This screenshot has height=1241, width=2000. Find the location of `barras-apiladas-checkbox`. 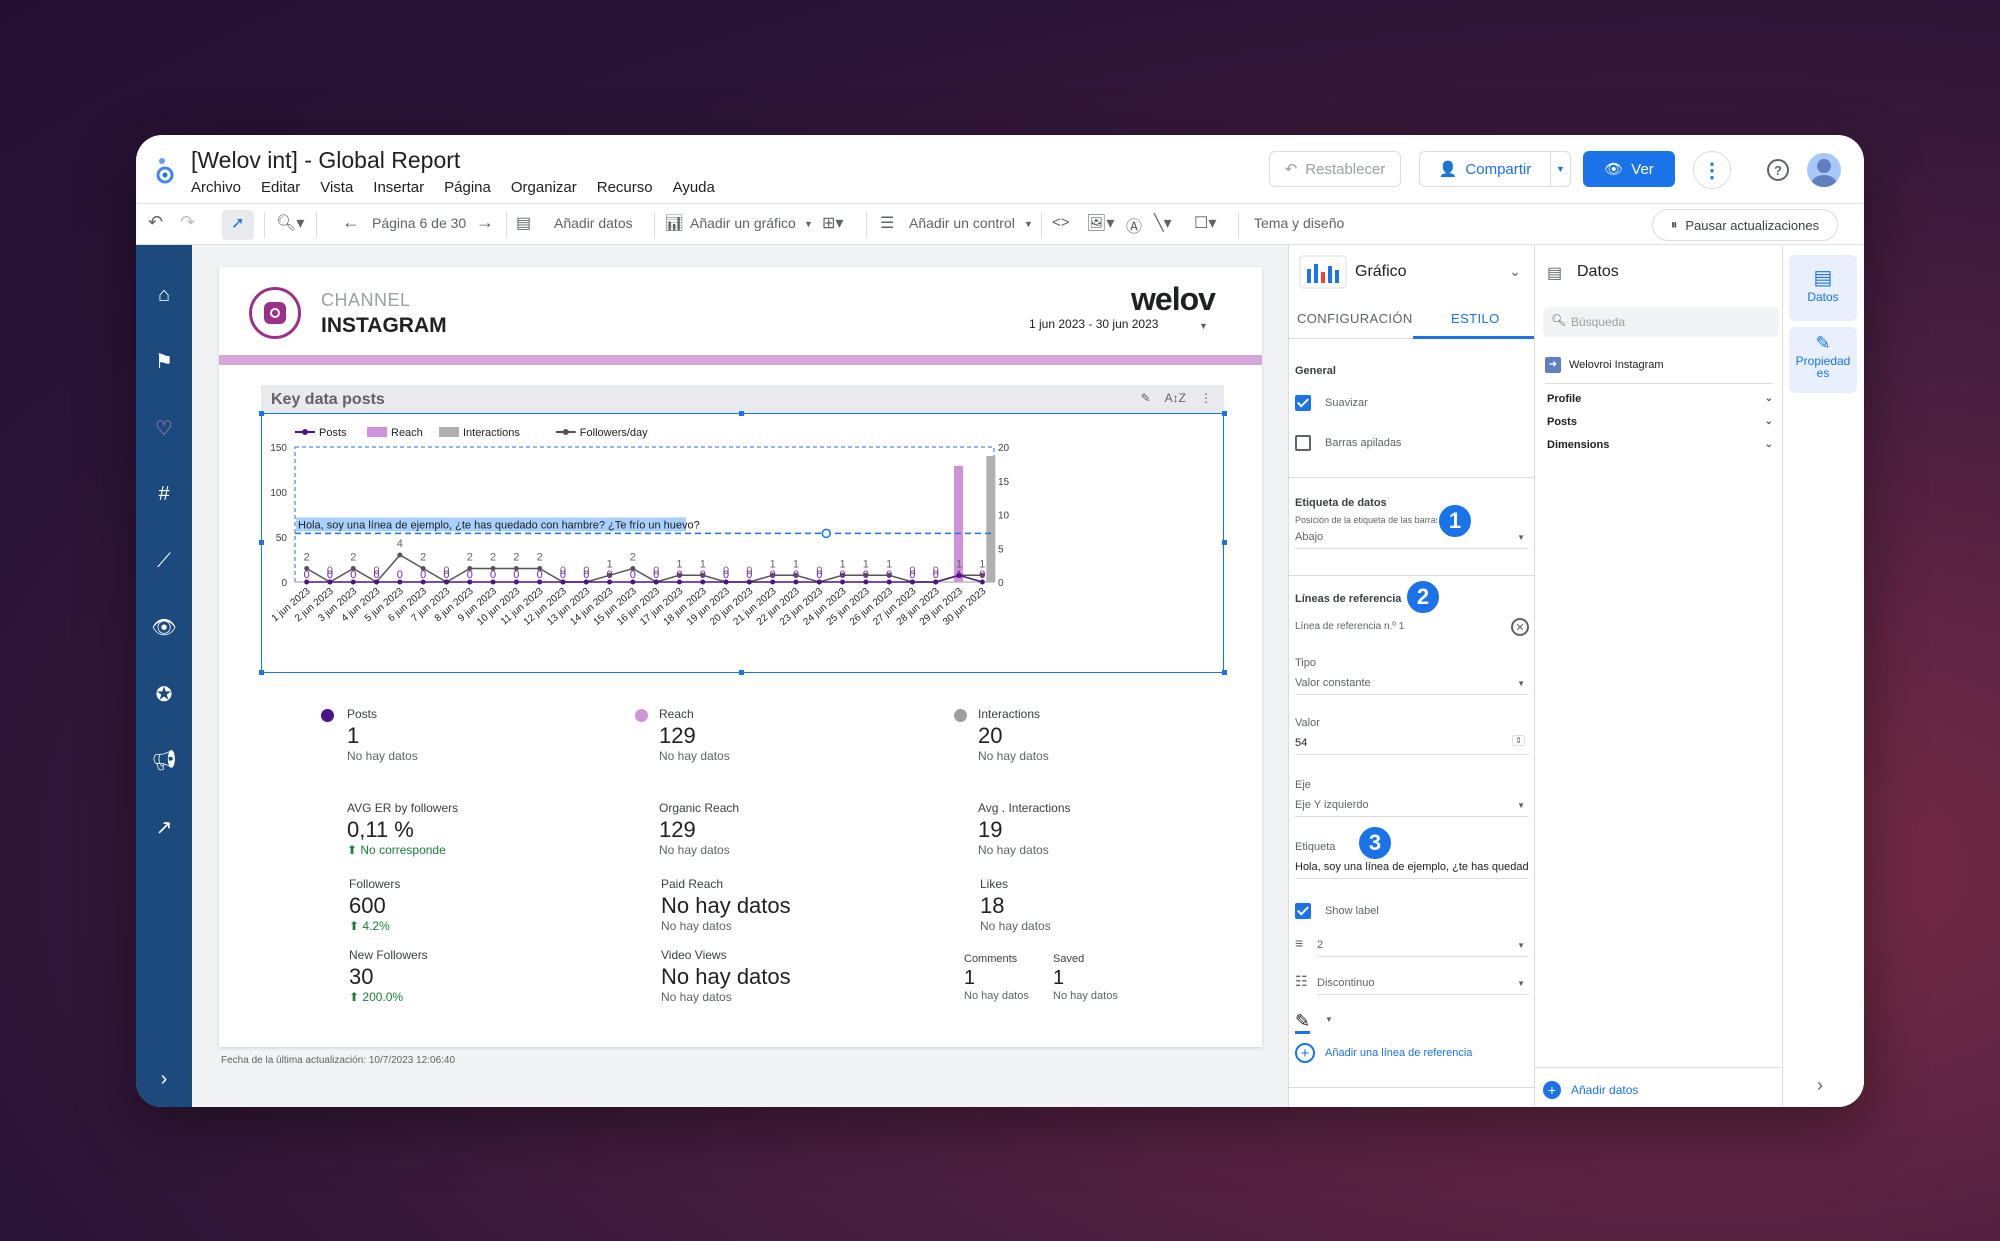

barras-apiladas-checkbox is located at coordinates (1303, 443).